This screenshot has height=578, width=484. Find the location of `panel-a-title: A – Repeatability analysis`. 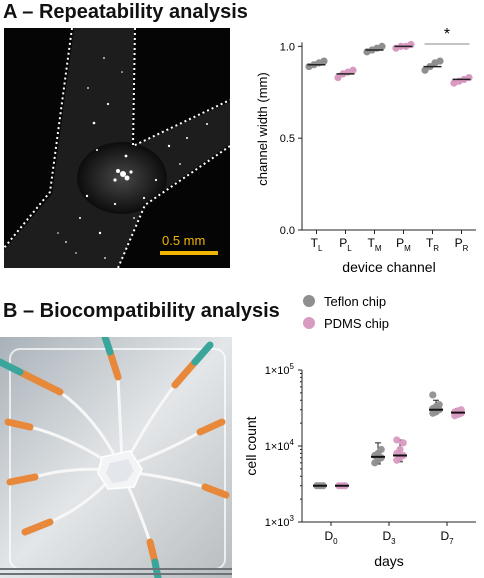

panel-a-title: A – Repeatability analysis is located at coordinates (125, 12).